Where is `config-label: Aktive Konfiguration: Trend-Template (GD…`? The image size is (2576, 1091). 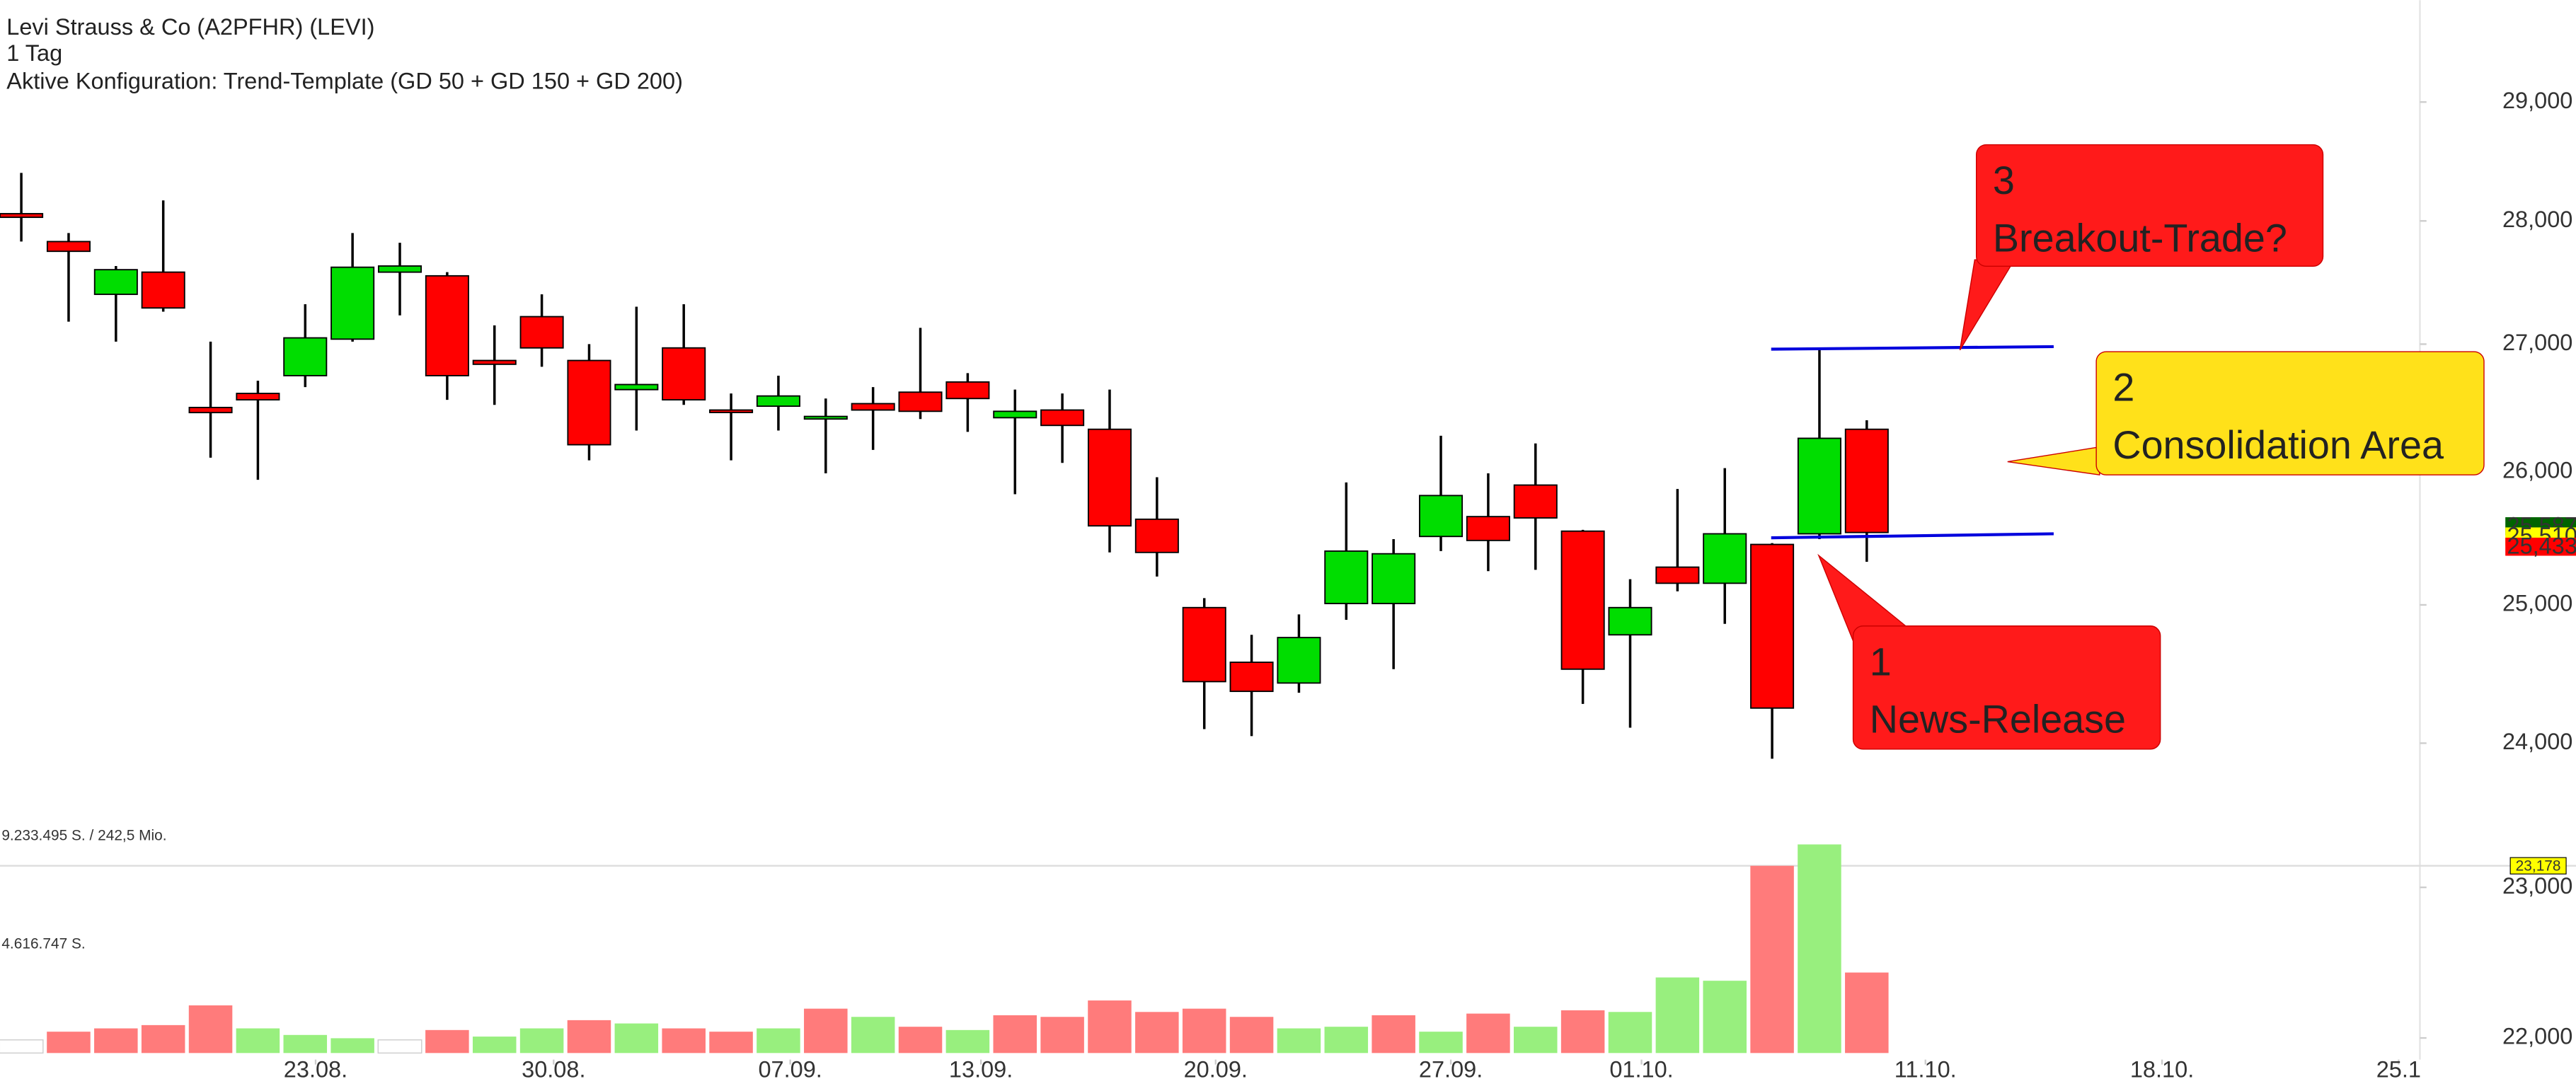
config-label: Aktive Konfiguration: Trend-Template (GD… is located at coordinates (344, 81).